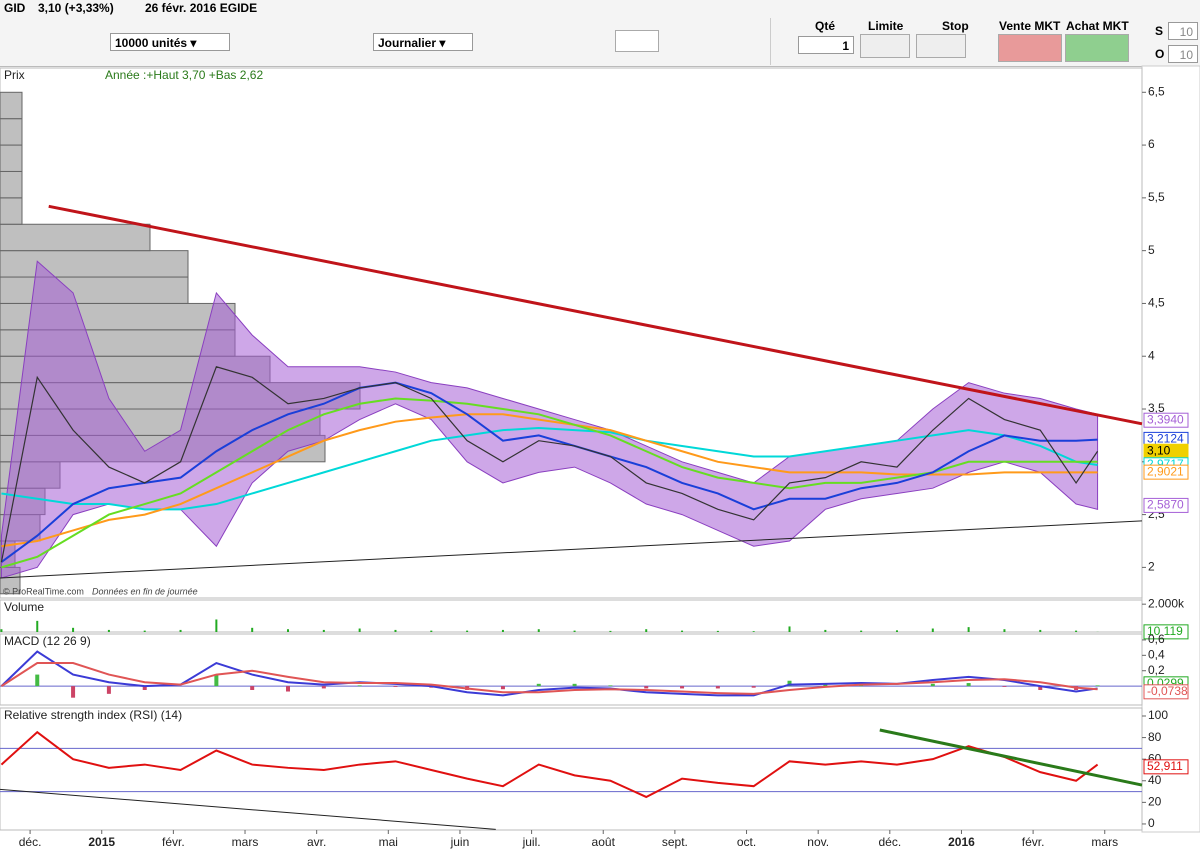 The width and height of the screenshot is (1200, 854). Describe the element at coordinates (1151, 823) in the screenshot. I see `y-tick-label: 0` at that location.